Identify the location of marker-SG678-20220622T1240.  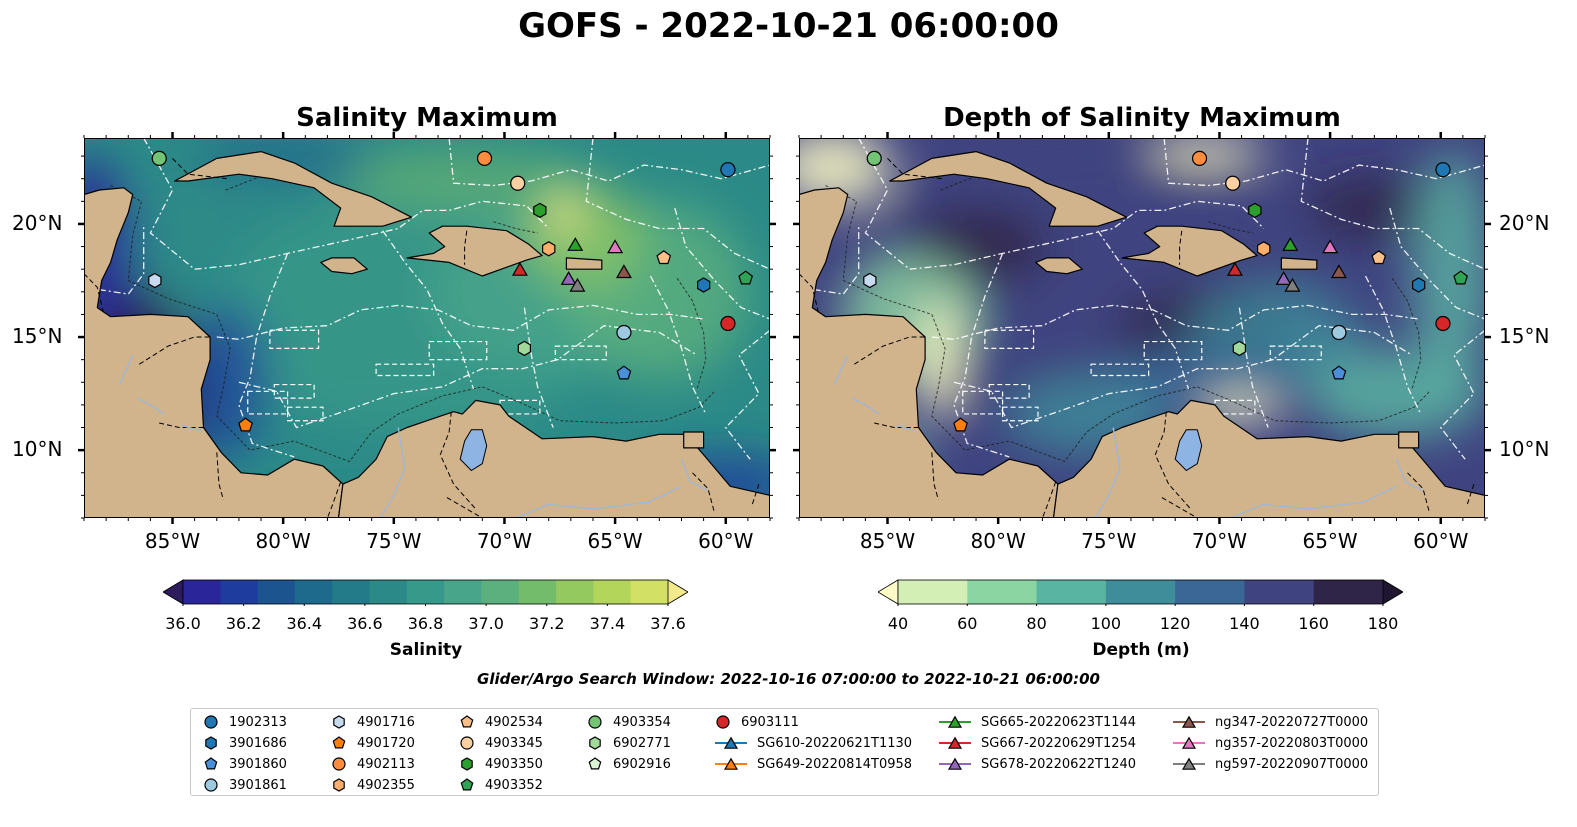
(1283, 277).